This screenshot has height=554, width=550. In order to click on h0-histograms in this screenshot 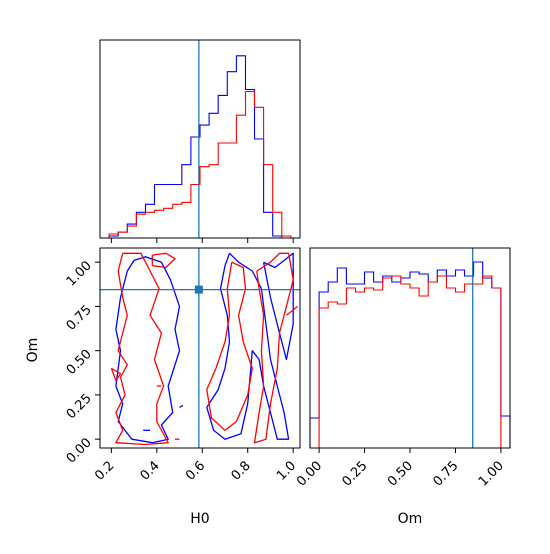, I will do `click(200, 147)`.